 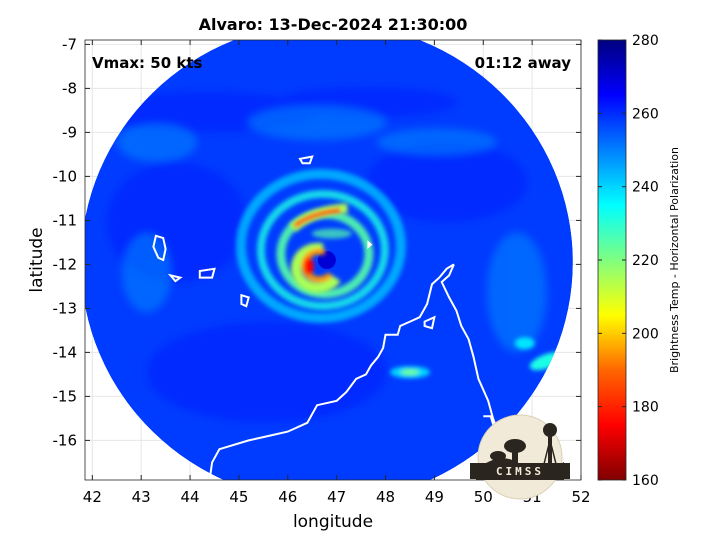 What do you see at coordinates (69, 88) in the screenshot?
I see `y-tick-label: -8` at bounding box center [69, 88].